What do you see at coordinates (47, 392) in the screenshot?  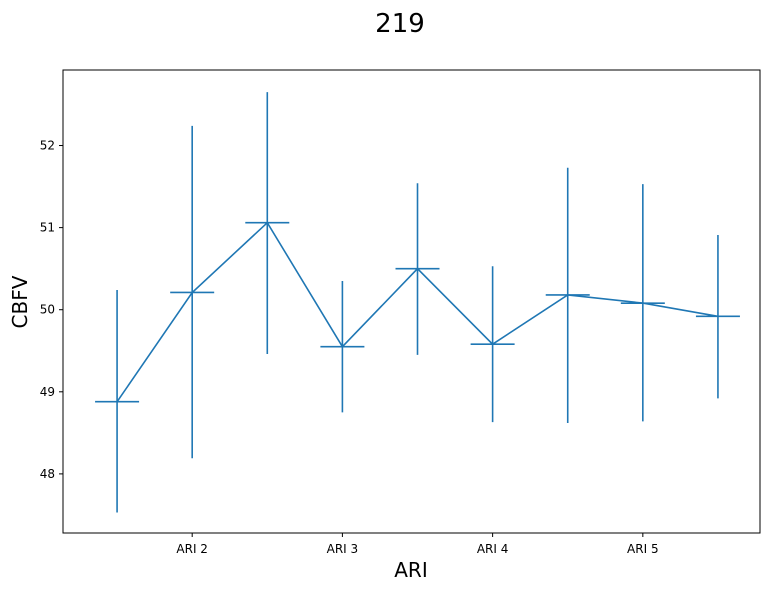 I see `y-tick-label: 49` at bounding box center [47, 392].